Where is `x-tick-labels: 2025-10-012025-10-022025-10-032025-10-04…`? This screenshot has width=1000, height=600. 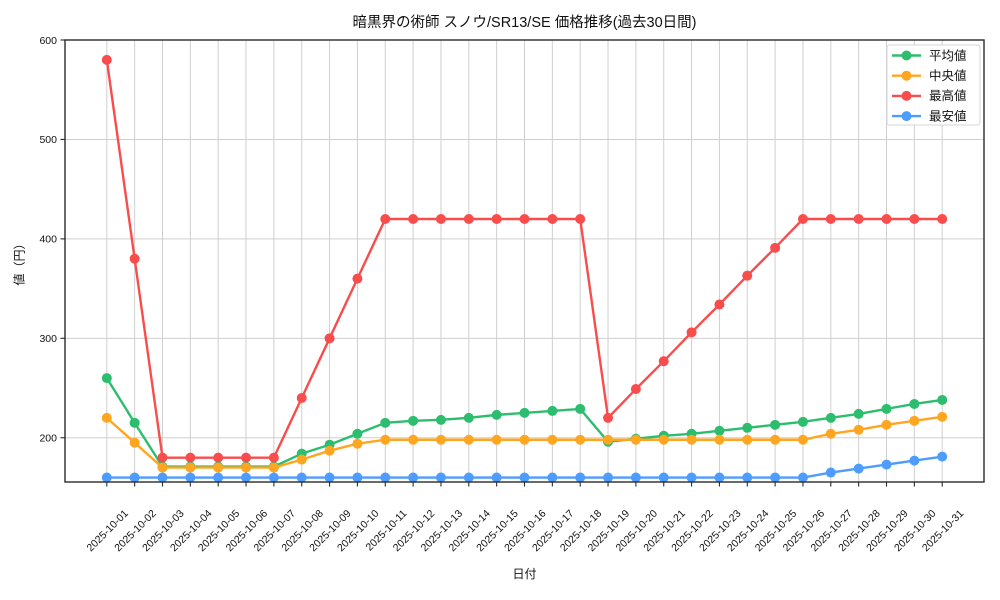 x-tick-labels: 2025-10-012025-10-022025-10-032025-10-04… is located at coordinates (525, 531).